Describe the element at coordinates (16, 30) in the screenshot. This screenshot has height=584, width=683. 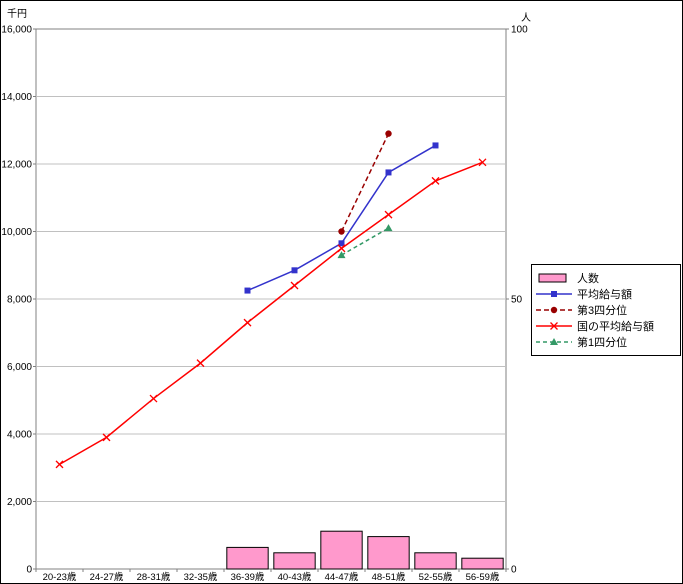
I see `left-tick-label: 16,000` at that location.